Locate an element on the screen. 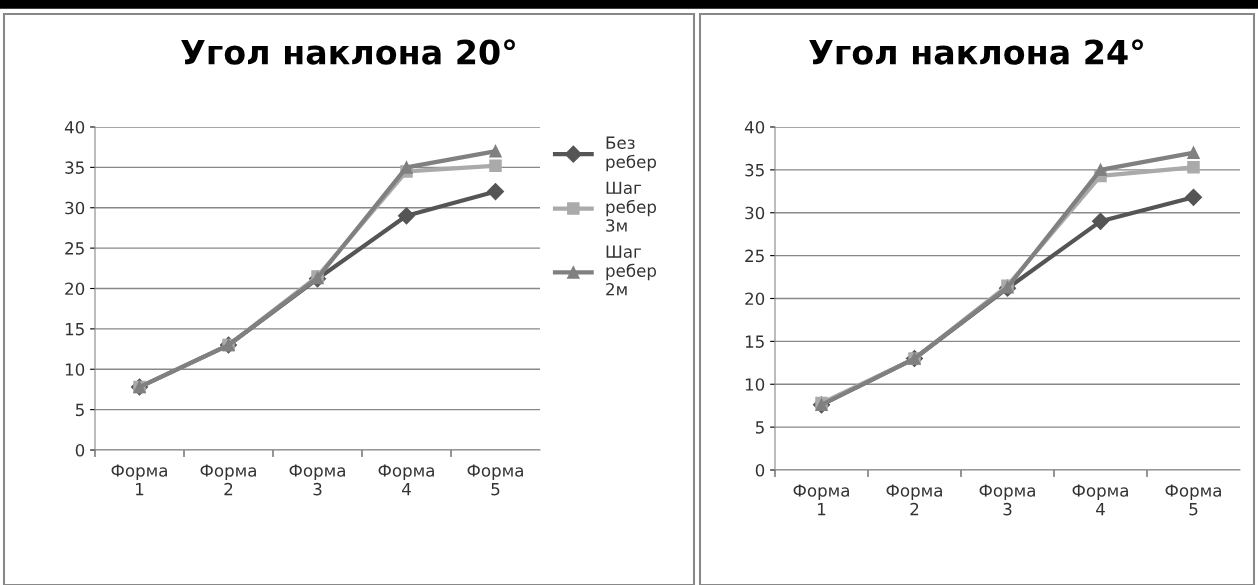 The image size is (1258, 585). chart-title: Угол наклона 24° is located at coordinates (976, 52).